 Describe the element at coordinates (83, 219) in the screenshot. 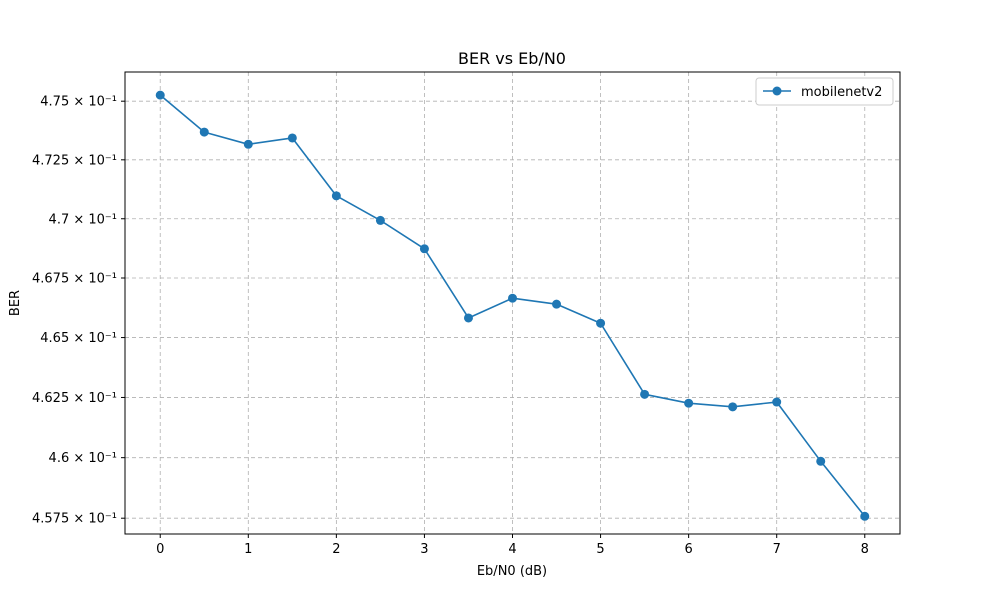

I see `y-tick-label: 4.7 × 10⁻¹` at that location.